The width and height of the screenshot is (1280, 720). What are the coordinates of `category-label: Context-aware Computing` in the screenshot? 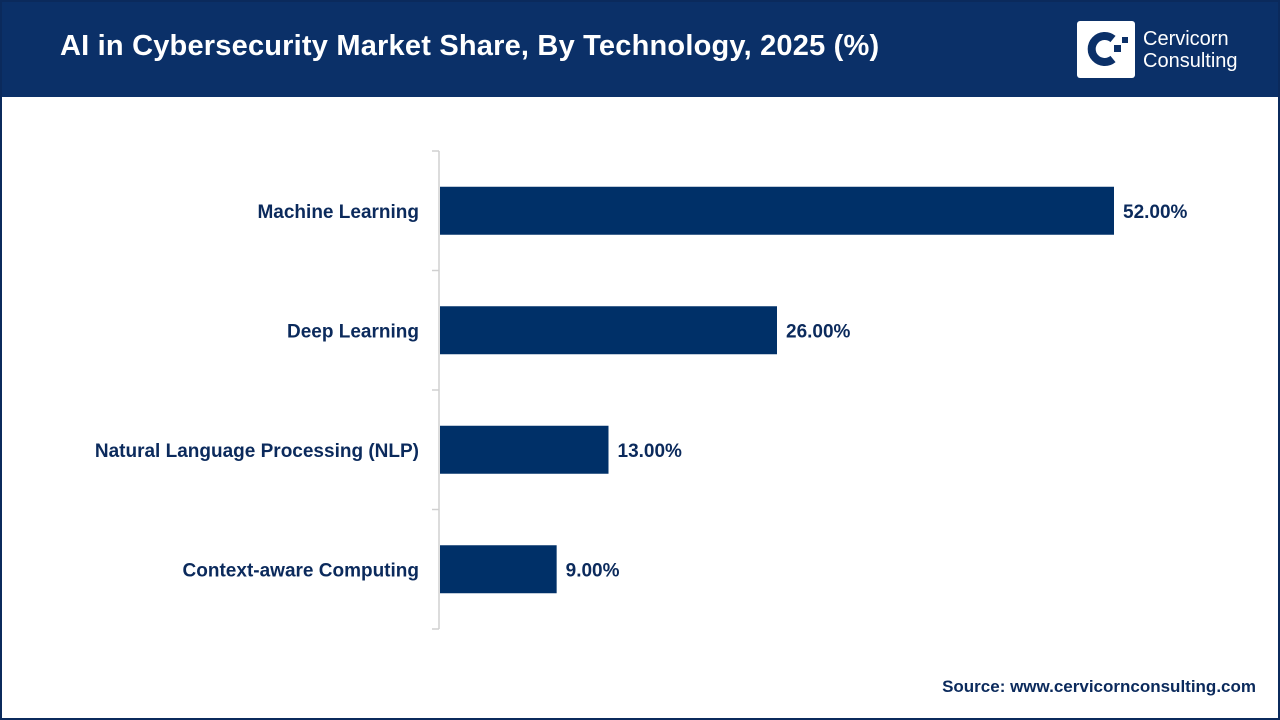 It's located at (301, 570).